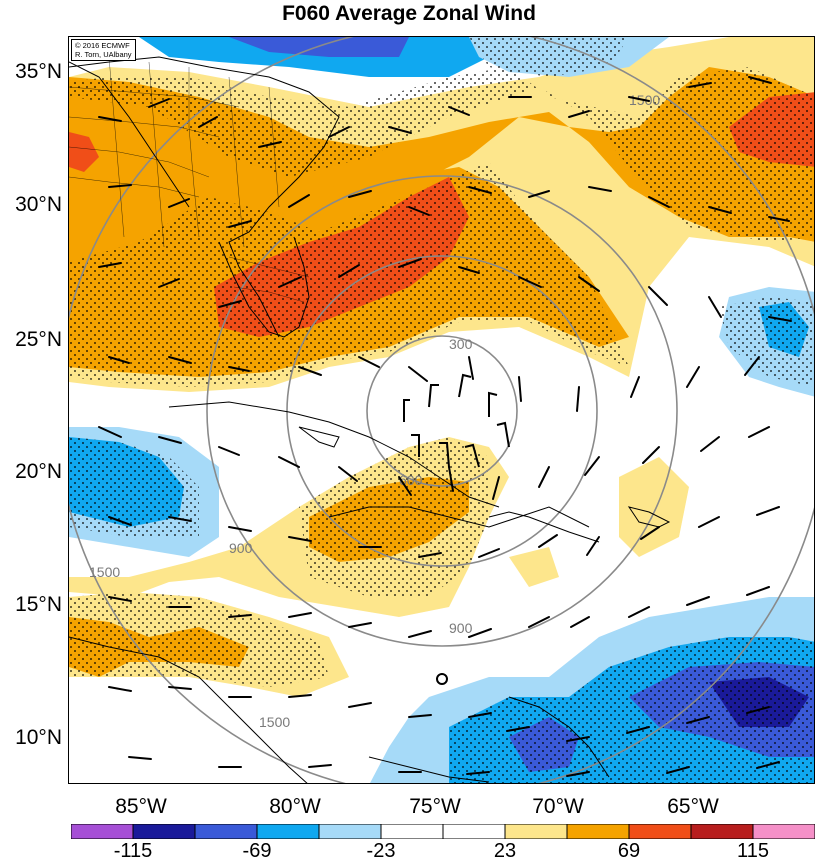 This screenshot has width=818, height=863. Describe the element at coordinates (38, 737) in the screenshot. I see `lat-label-10: 10°N` at that location.